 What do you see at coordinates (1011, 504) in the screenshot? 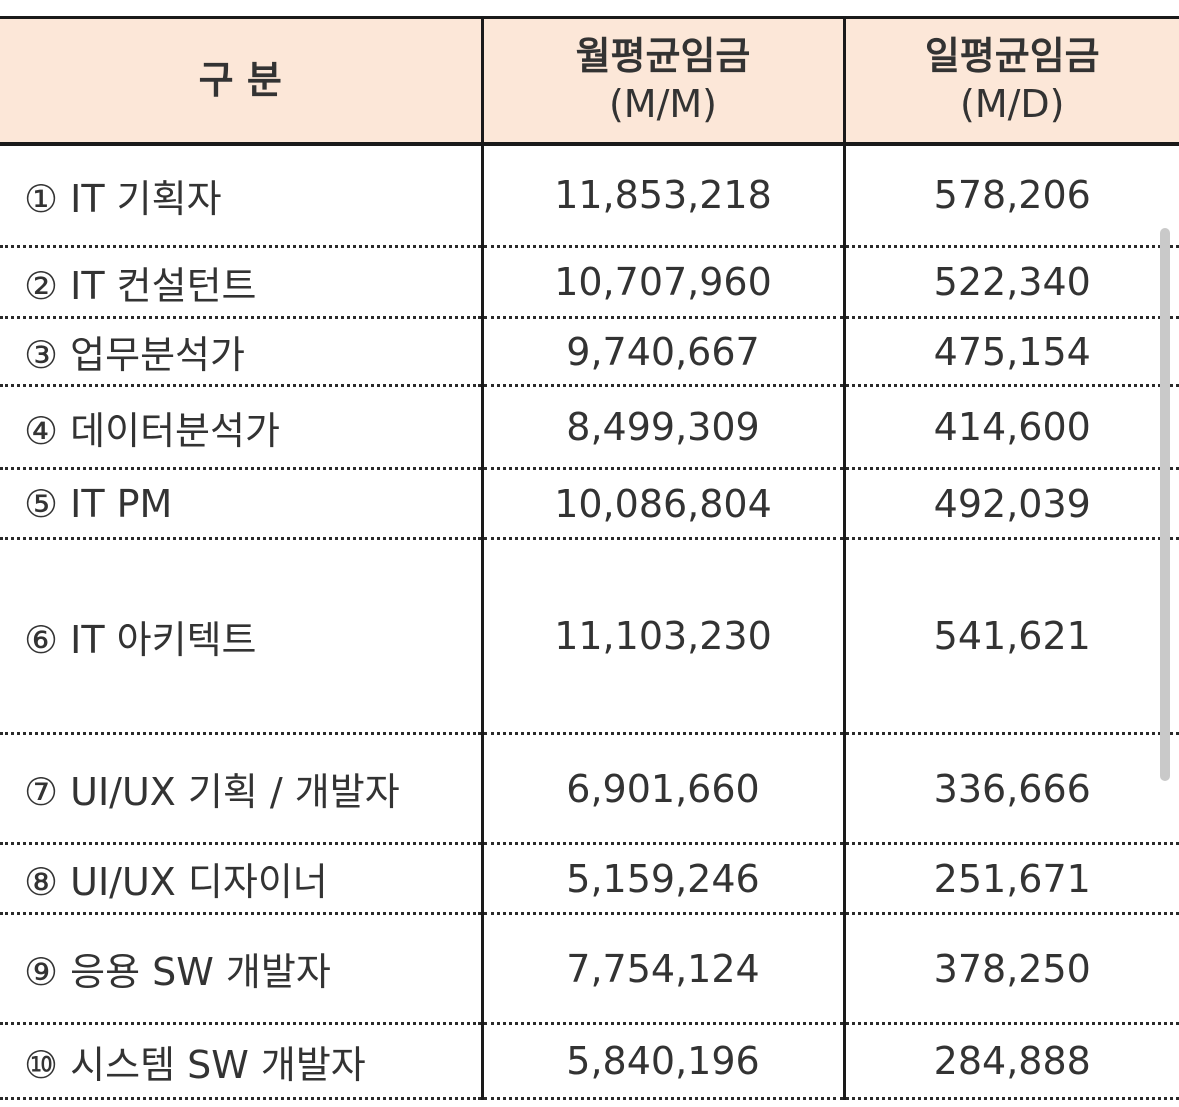
I see `row-daily-wage: 492,039` at bounding box center [1011, 504].